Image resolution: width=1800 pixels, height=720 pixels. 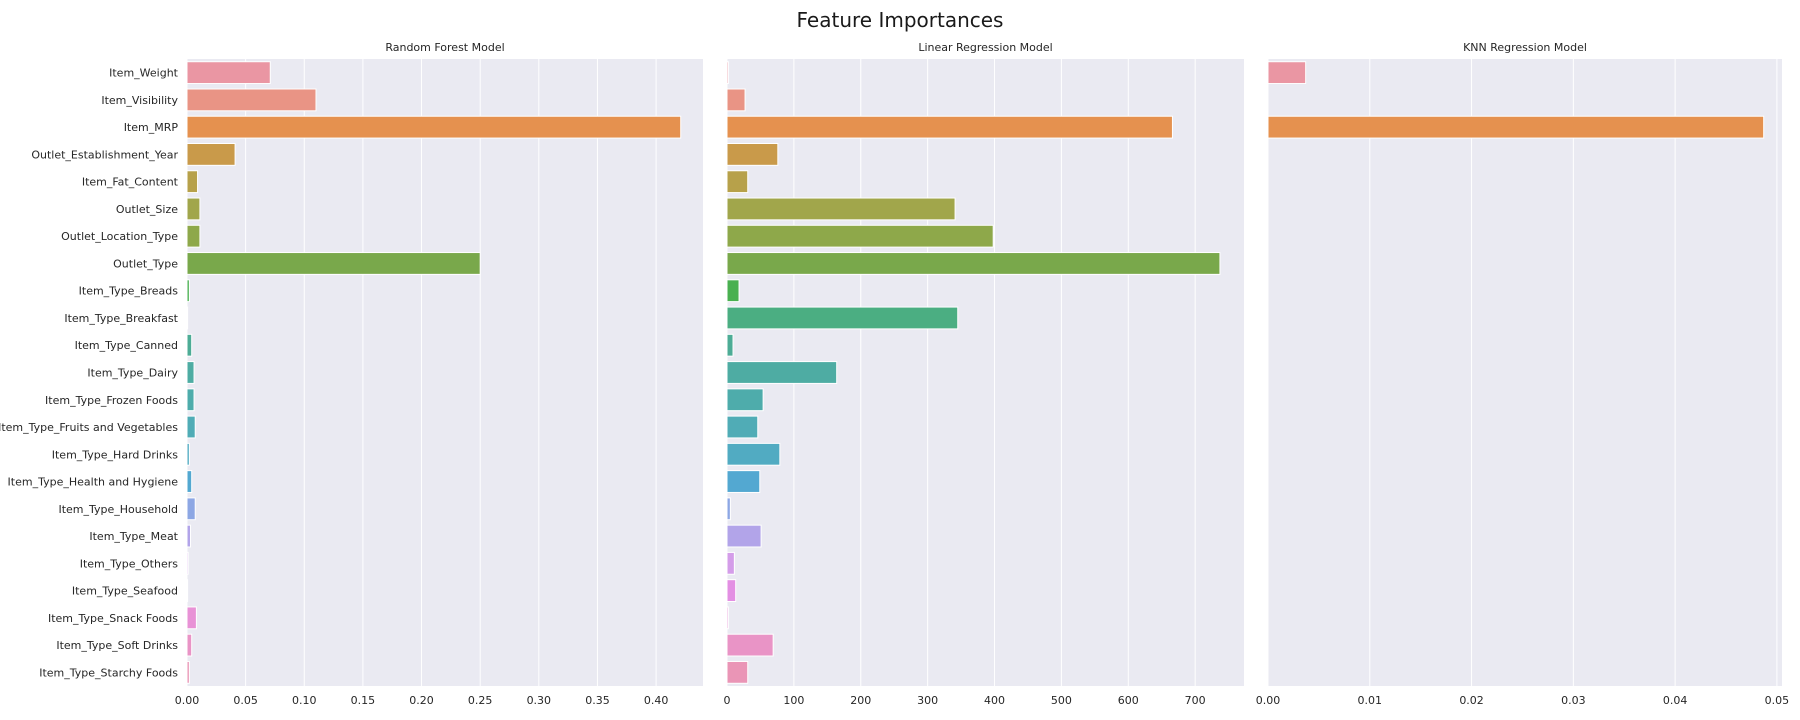 I want to click on x-tick-label: 600, so click(x=1128, y=700).